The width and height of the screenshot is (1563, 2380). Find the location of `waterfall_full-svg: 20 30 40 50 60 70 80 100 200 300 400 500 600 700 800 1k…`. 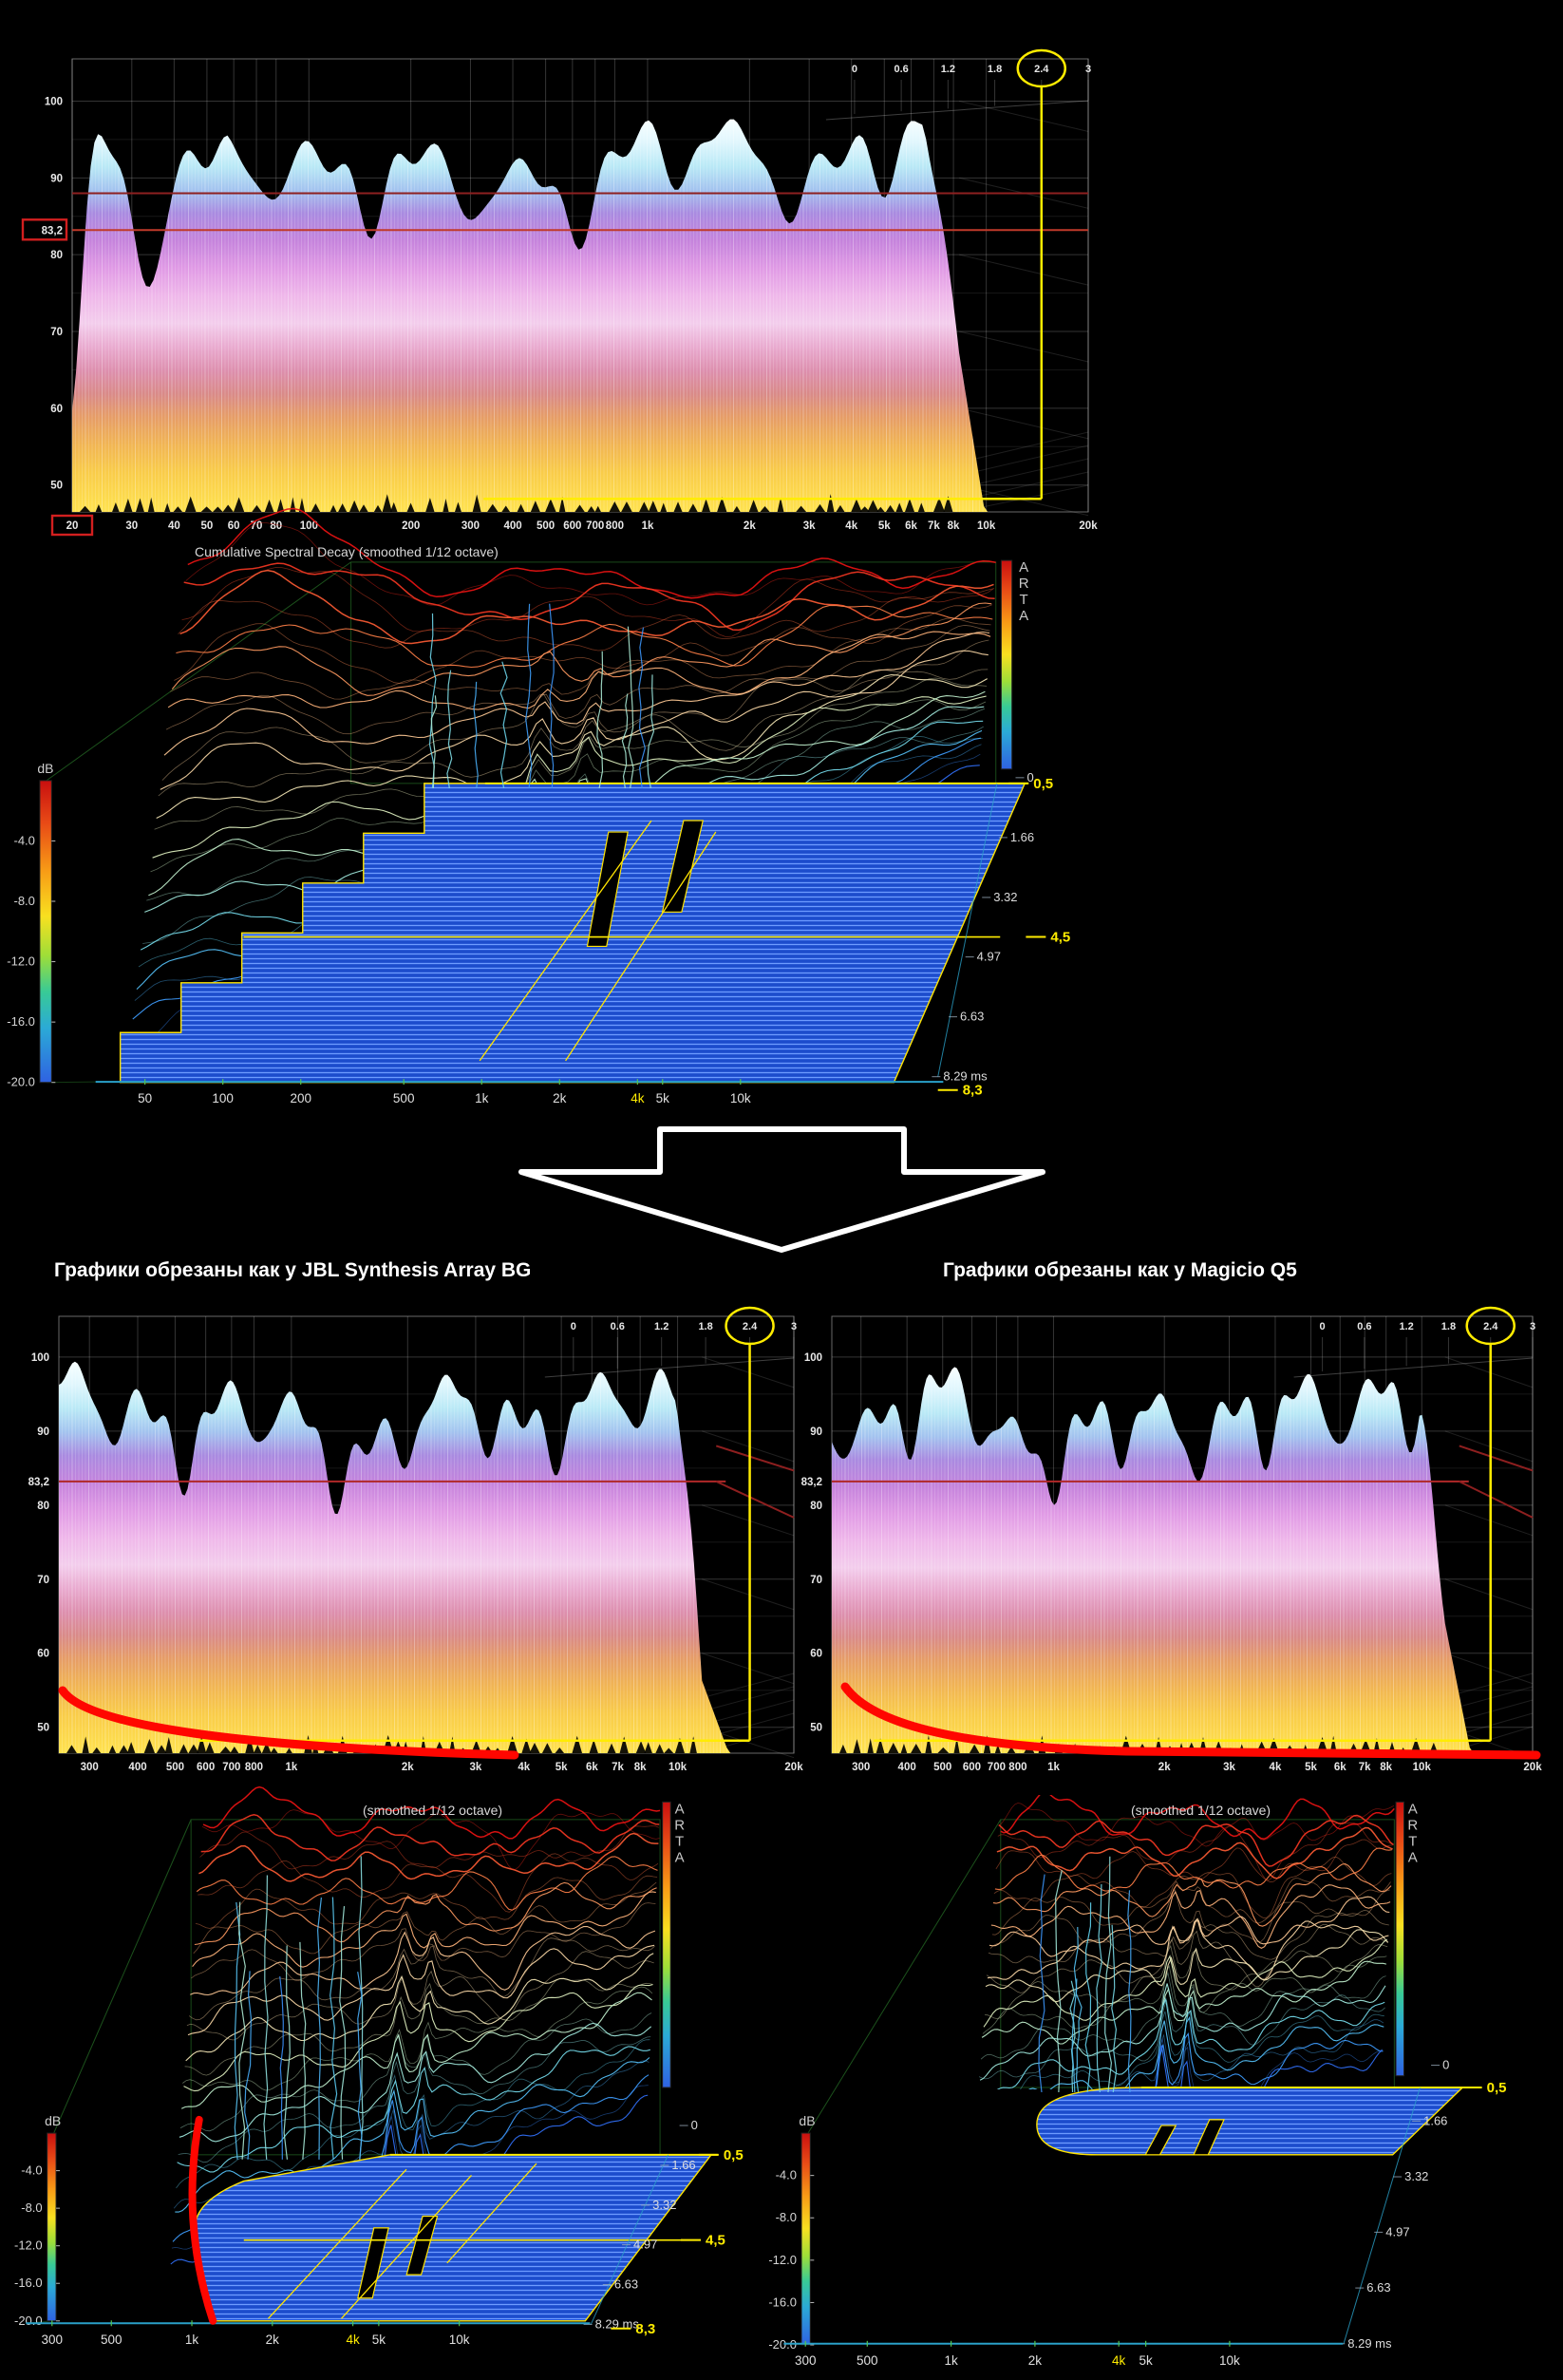

waterfall_full-svg: 20 30 40 50 60 70 80 100 200 300 400 500 600 700 800 1k… is located at coordinates (559, 292).